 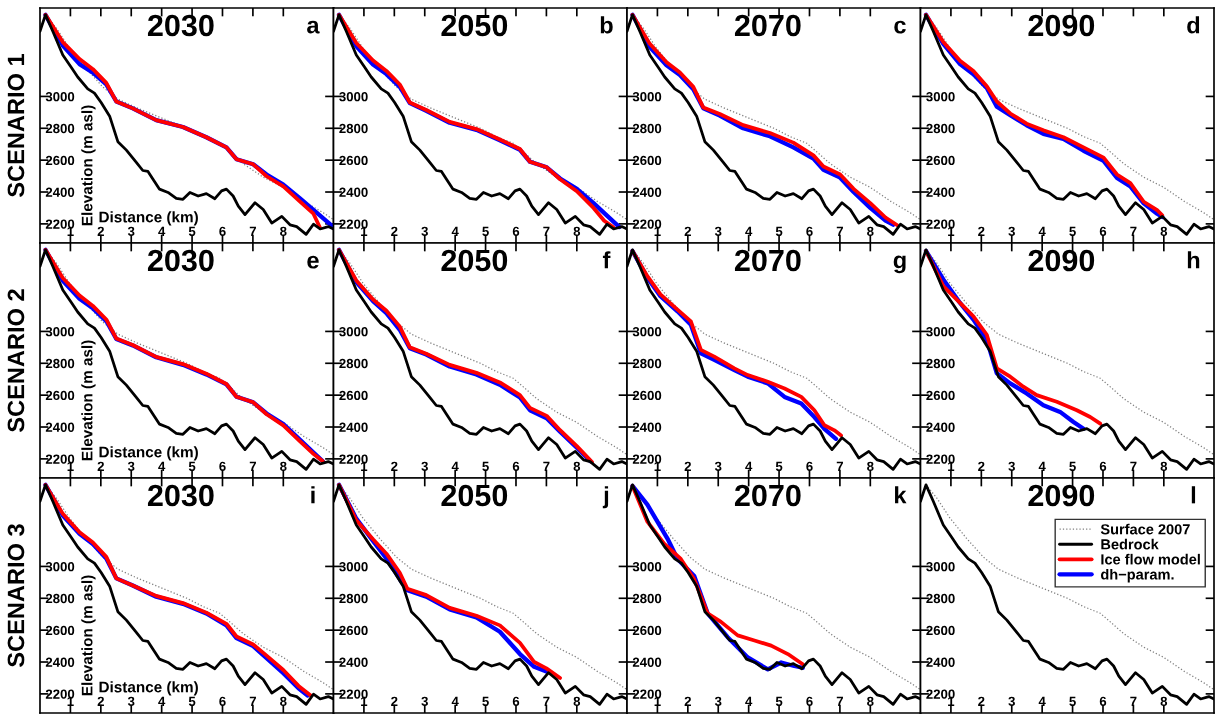 I want to click on annotation: h, so click(x=1193, y=260).